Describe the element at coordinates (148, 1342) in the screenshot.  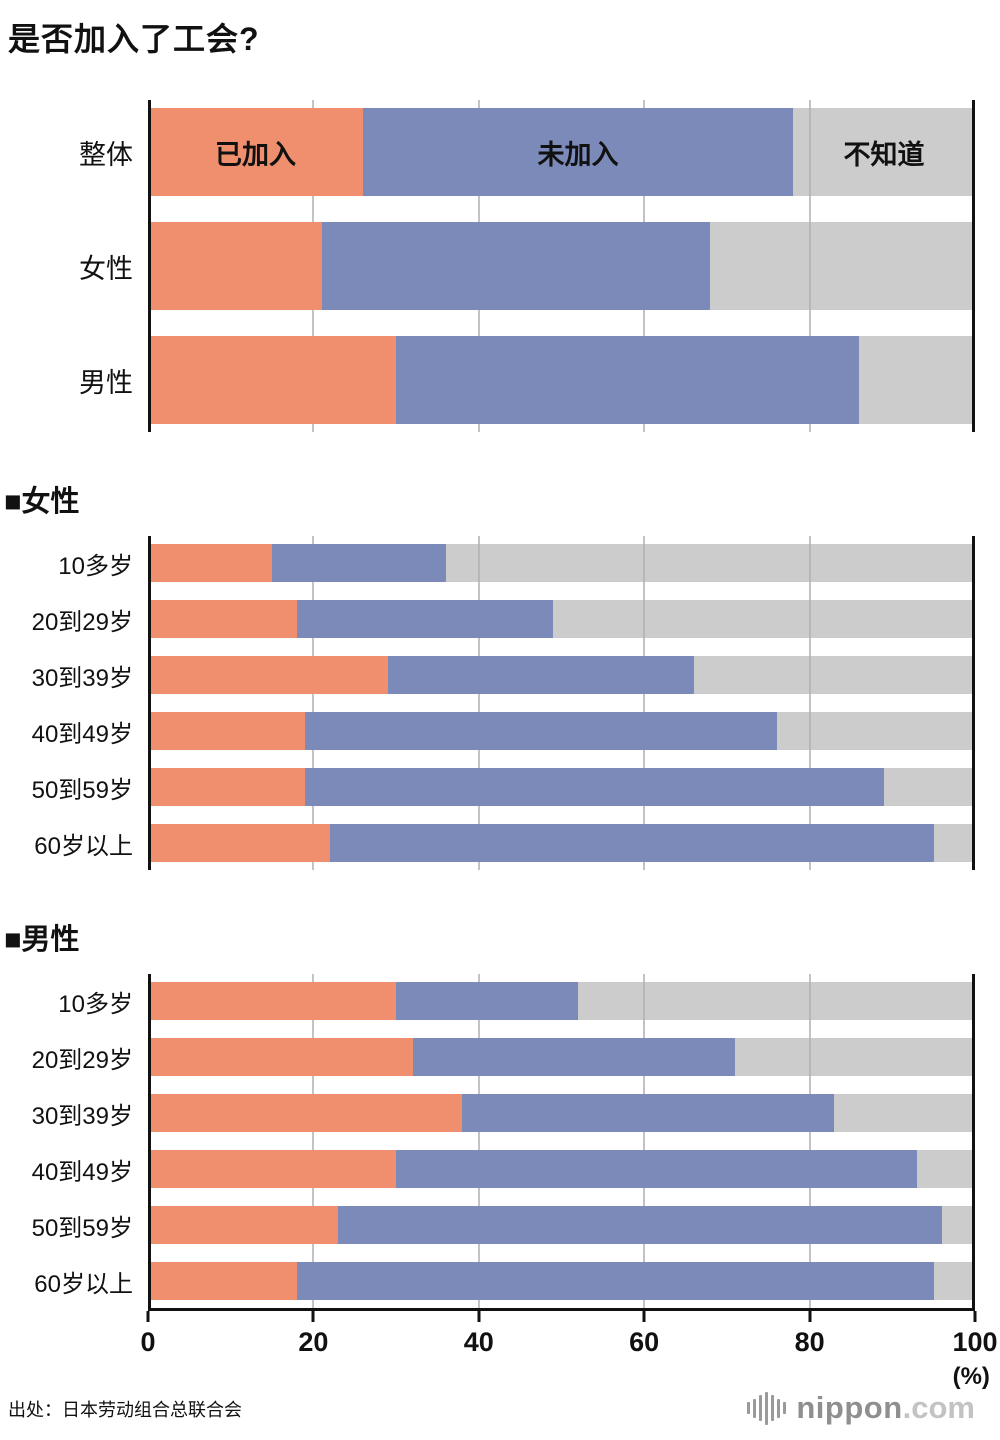
I see `x-axis-tick-label: 0` at that location.